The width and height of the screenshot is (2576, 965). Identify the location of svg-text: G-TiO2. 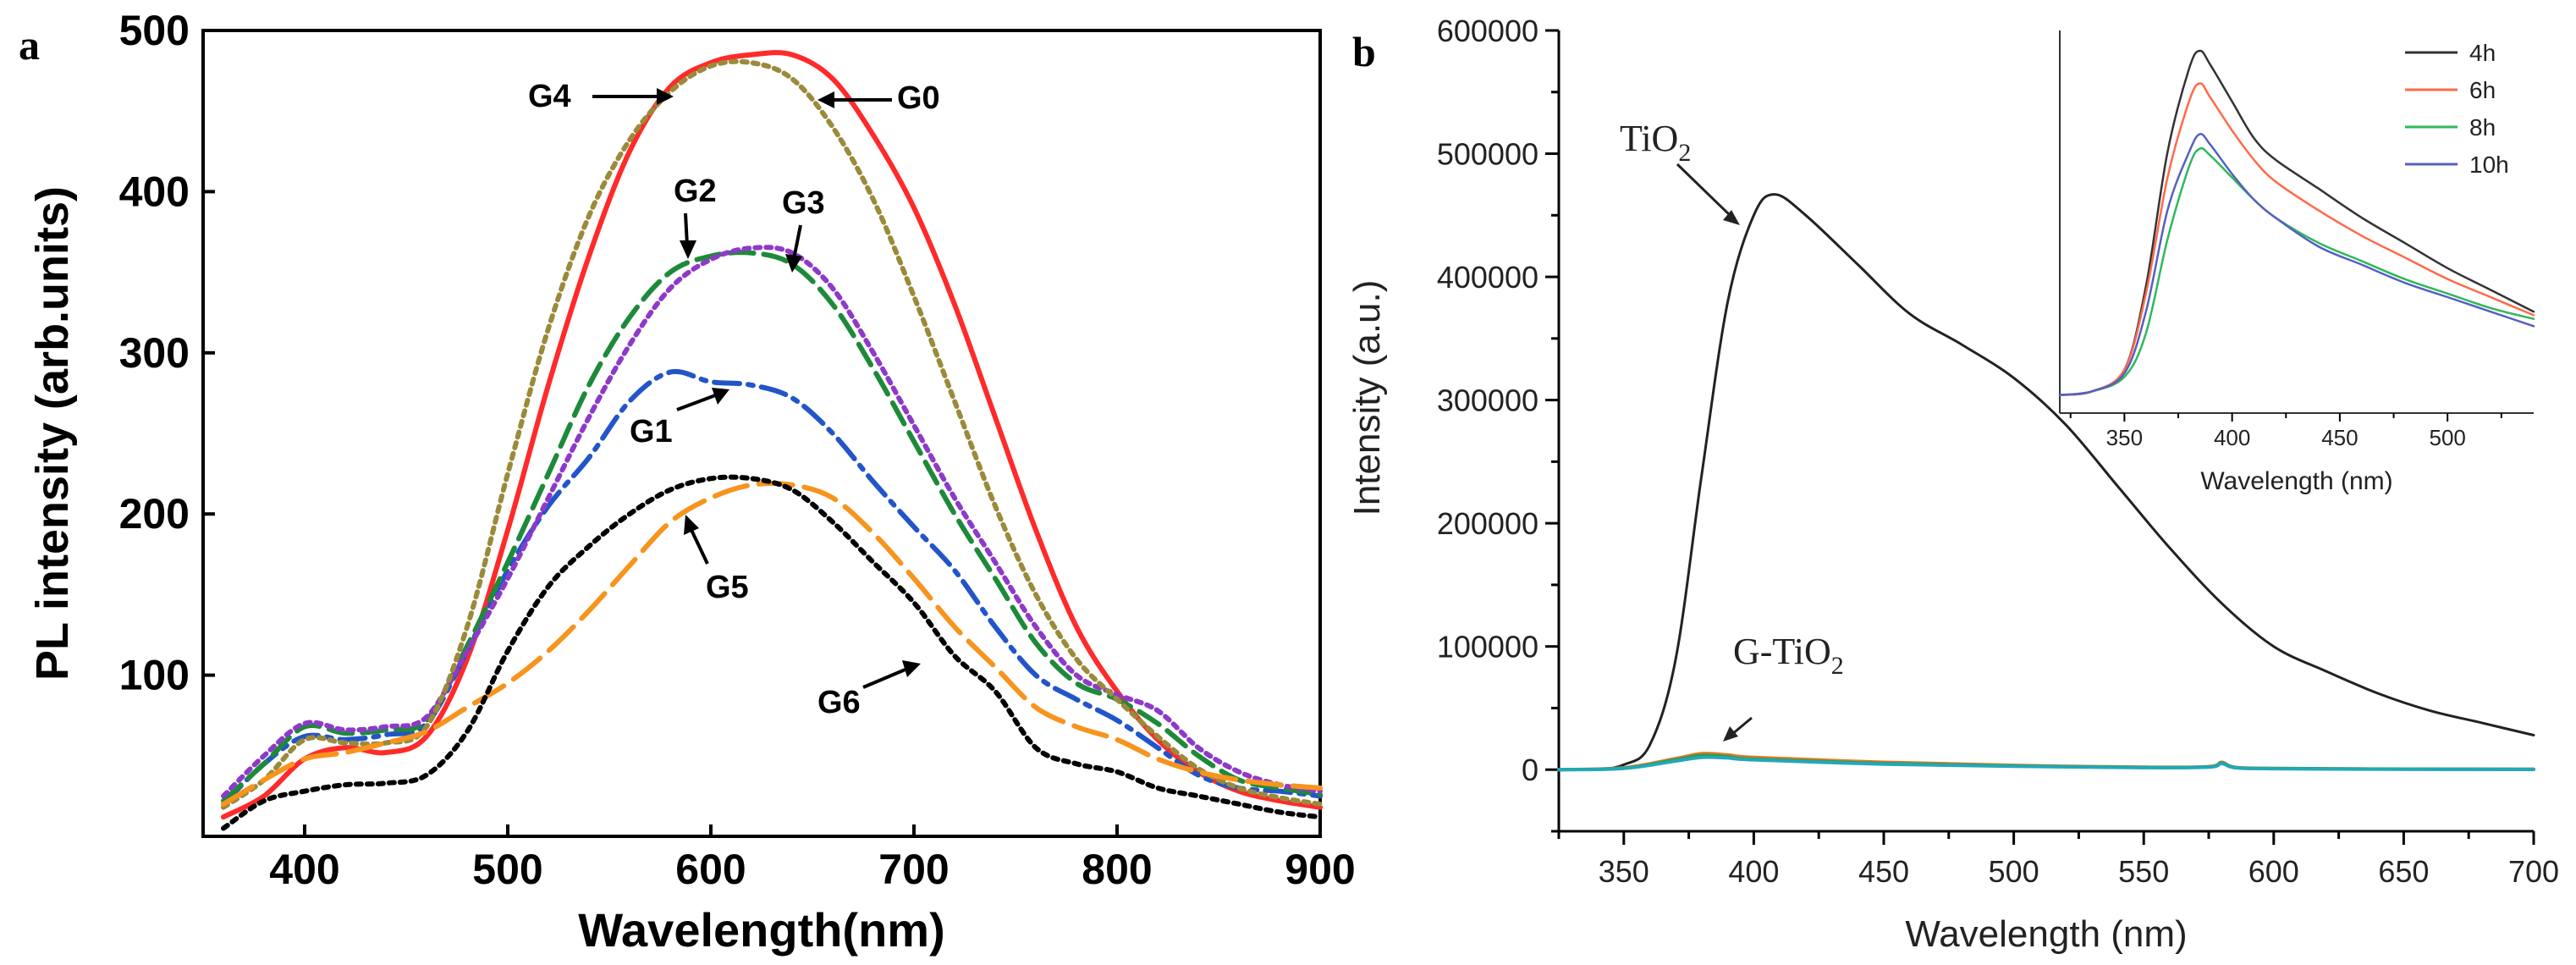
(1788, 655).